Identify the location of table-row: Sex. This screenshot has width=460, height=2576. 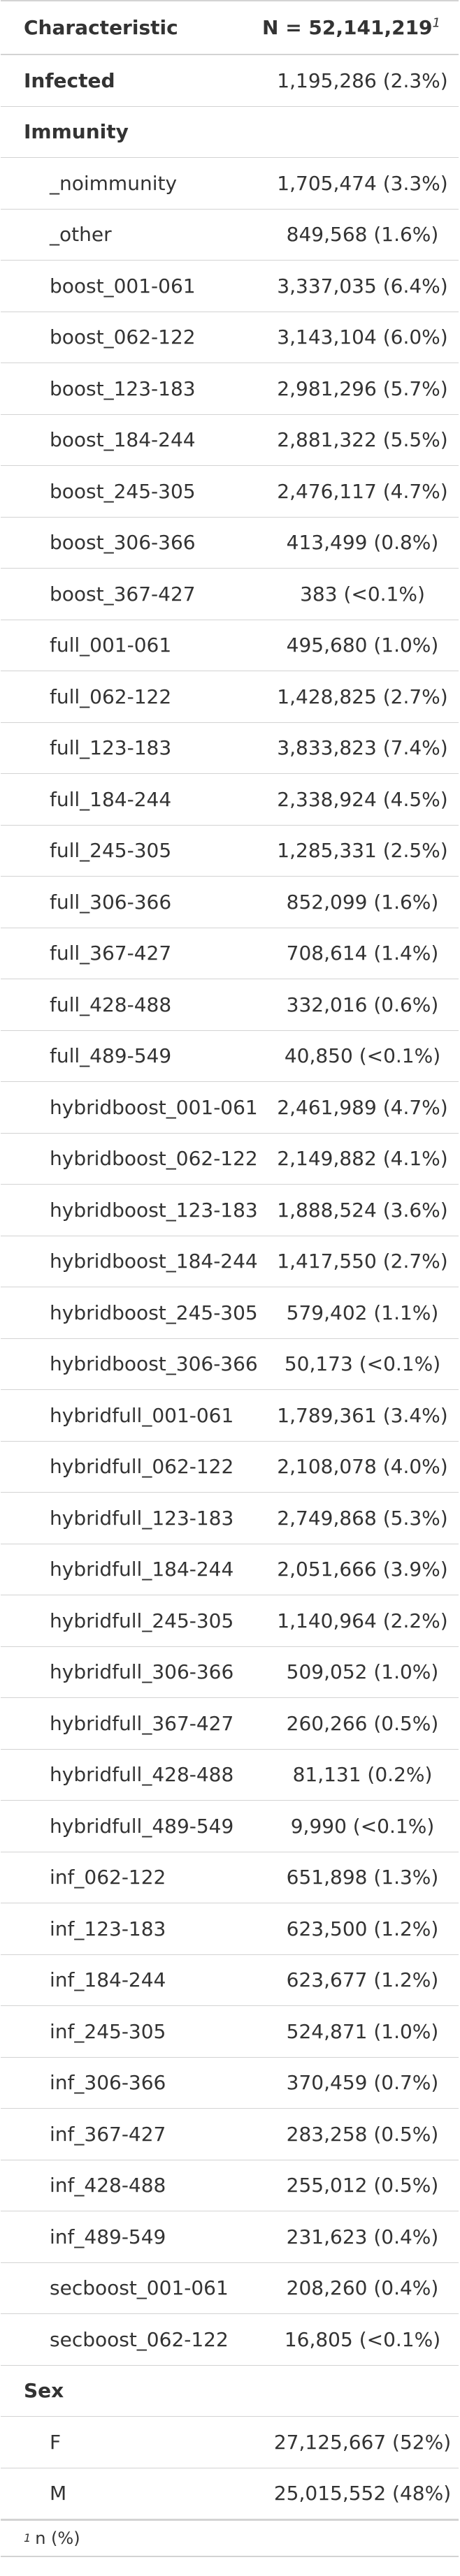
(230, 2391).